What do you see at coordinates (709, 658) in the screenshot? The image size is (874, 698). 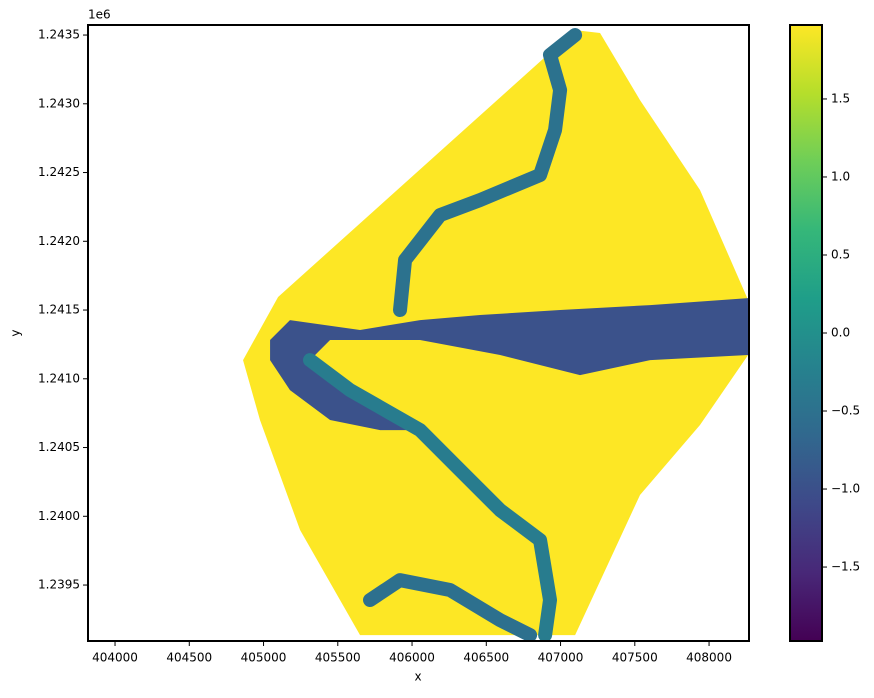 I see `x-tick-label: 408000` at bounding box center [709, 658].